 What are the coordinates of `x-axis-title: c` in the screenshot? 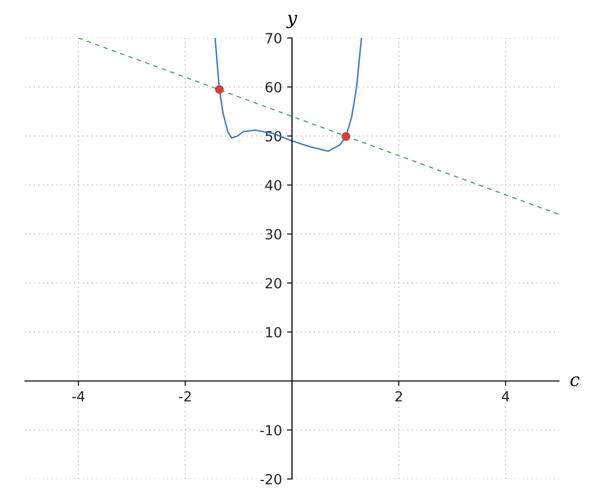 It's located at (575, 381).